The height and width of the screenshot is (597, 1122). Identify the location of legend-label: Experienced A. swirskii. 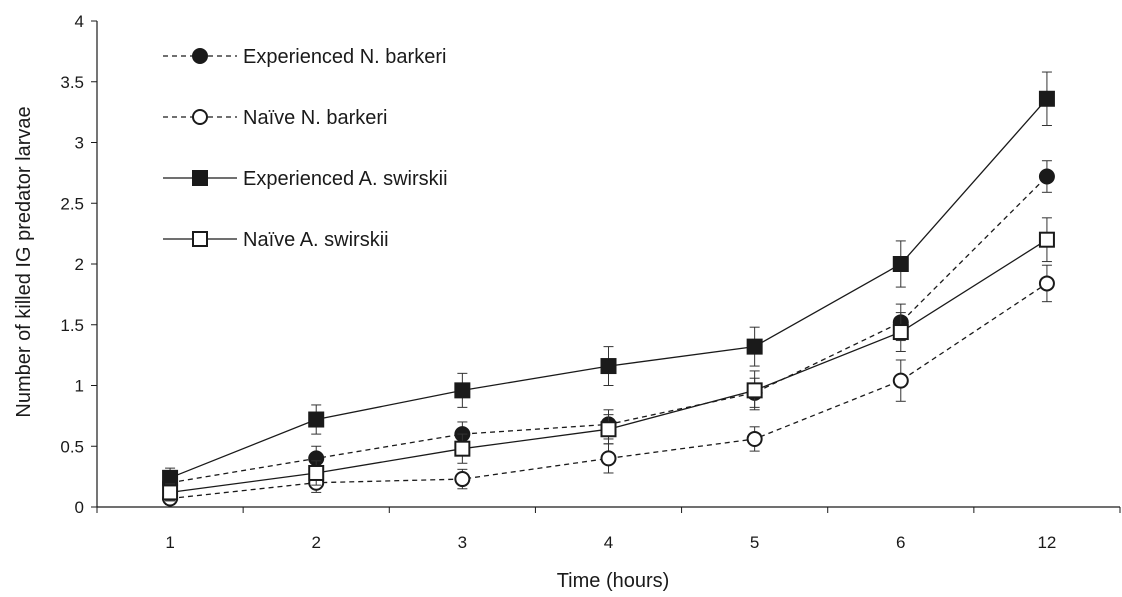
(345, 179).